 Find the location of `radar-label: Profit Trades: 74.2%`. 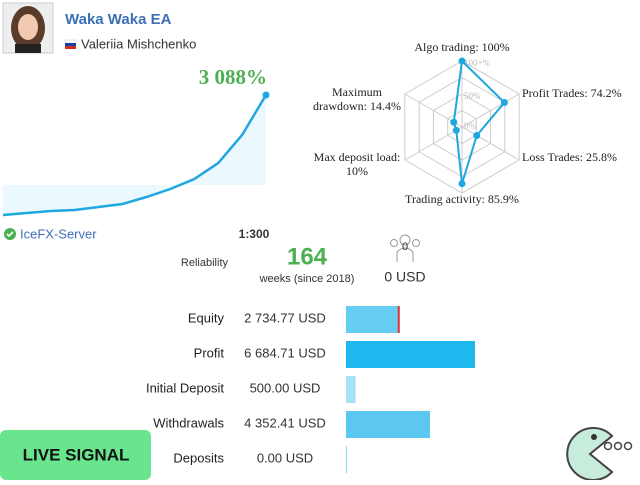

radar-label: Profit Trades: 74.2% is located at coordinates (572, 93).